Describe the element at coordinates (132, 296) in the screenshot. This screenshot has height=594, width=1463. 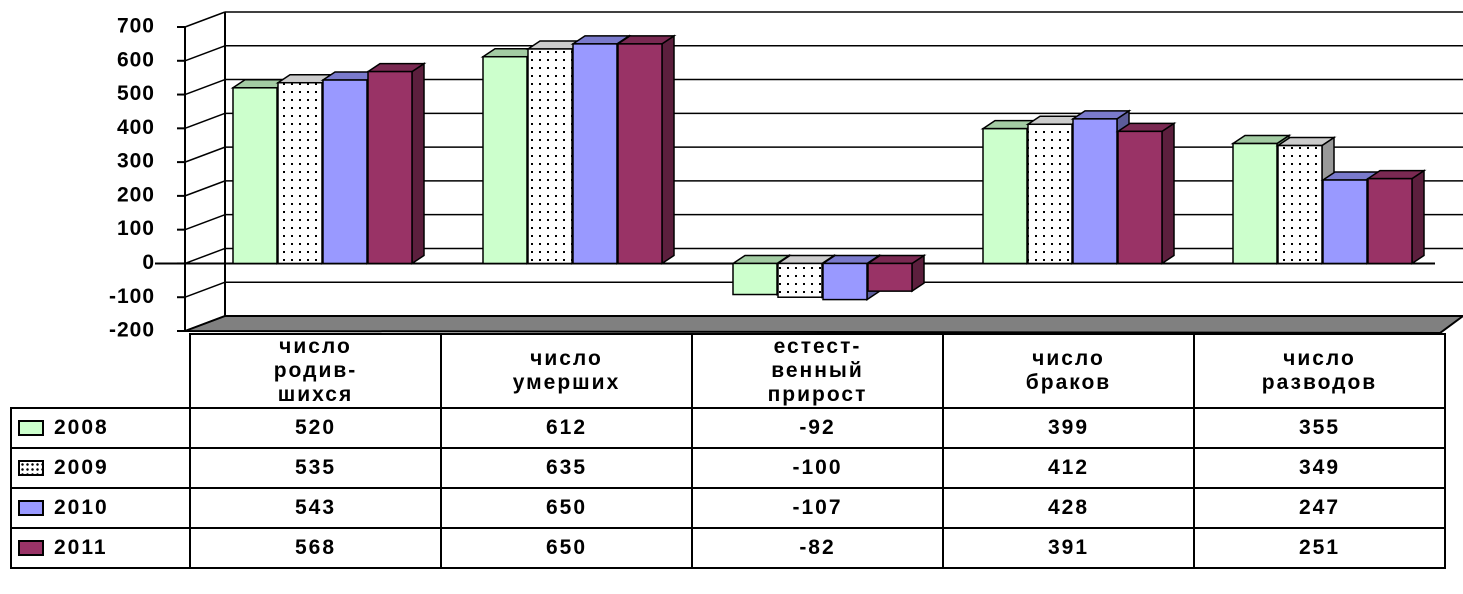
I see `y-tick-label: -100` at that location.